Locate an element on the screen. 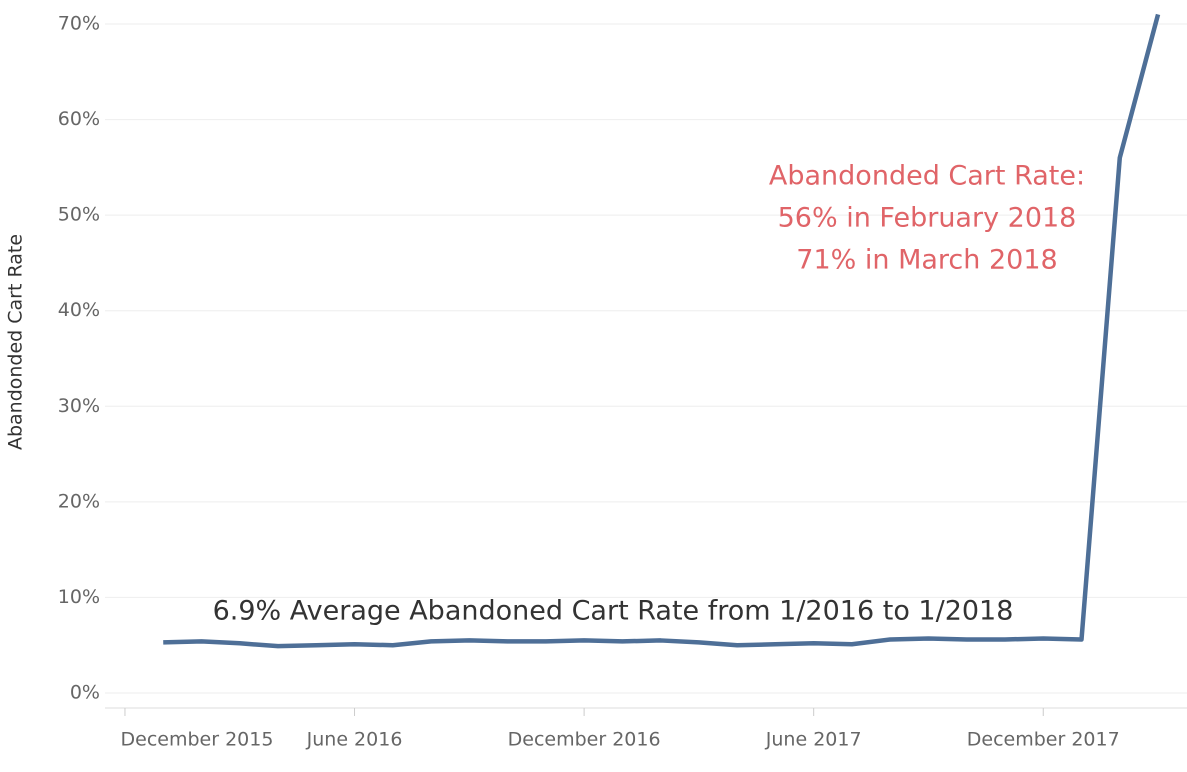 This screenshot has height=772, width=1187. x-tick-label: June 2016 is located at coordinates (354, 740).